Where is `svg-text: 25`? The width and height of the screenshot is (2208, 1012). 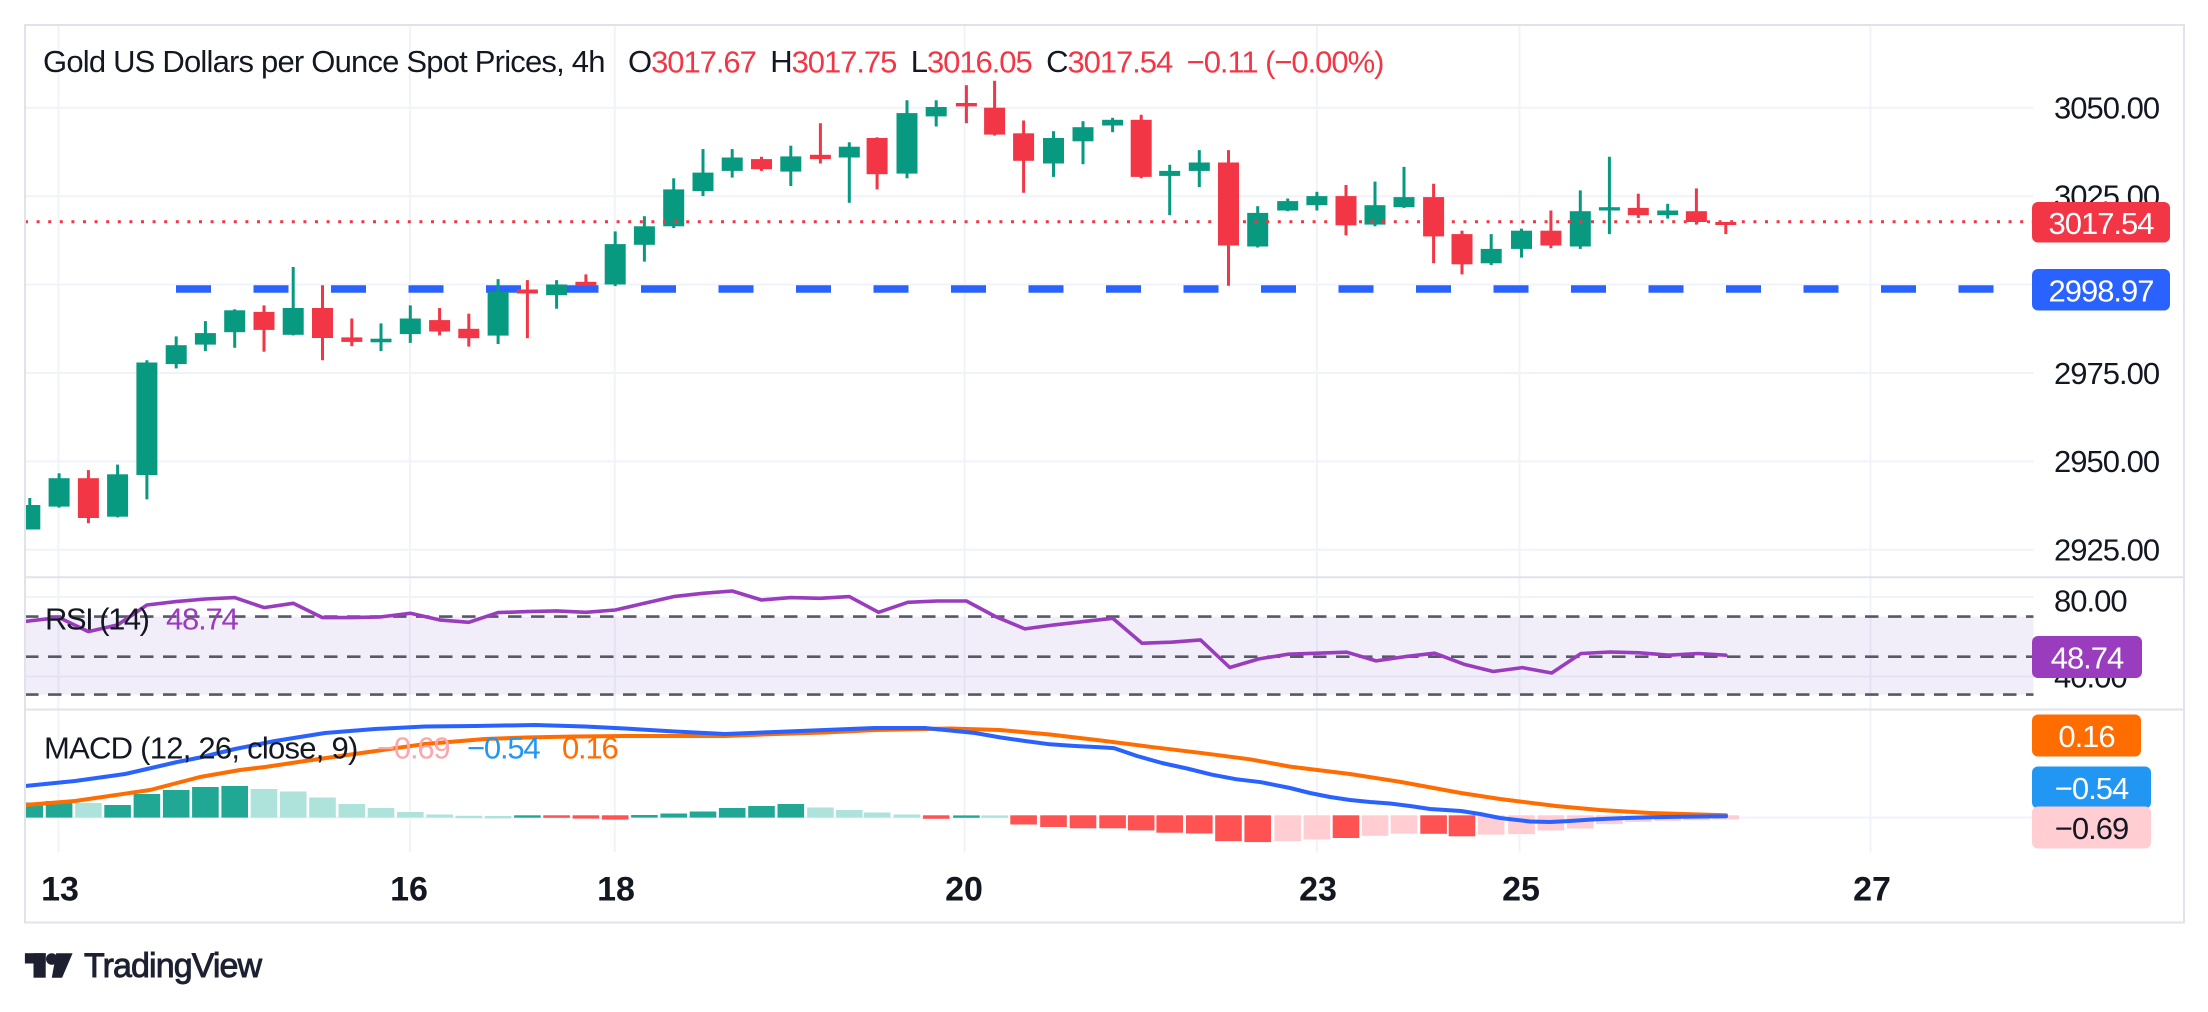 svg-text: 25 is located at coordinates (1521, 890).